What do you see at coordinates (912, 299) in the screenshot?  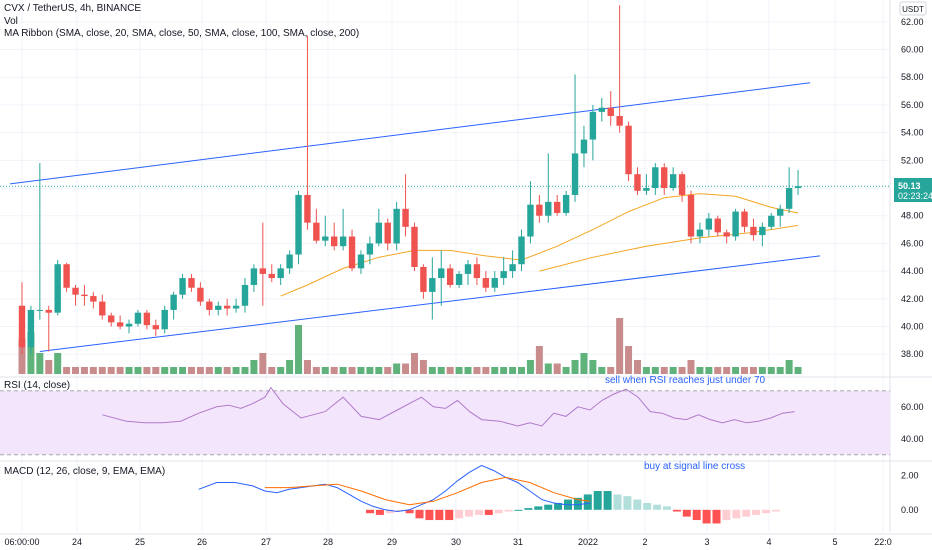 I see `price-tick-label: 42.00` at bounding box center [912, 299].